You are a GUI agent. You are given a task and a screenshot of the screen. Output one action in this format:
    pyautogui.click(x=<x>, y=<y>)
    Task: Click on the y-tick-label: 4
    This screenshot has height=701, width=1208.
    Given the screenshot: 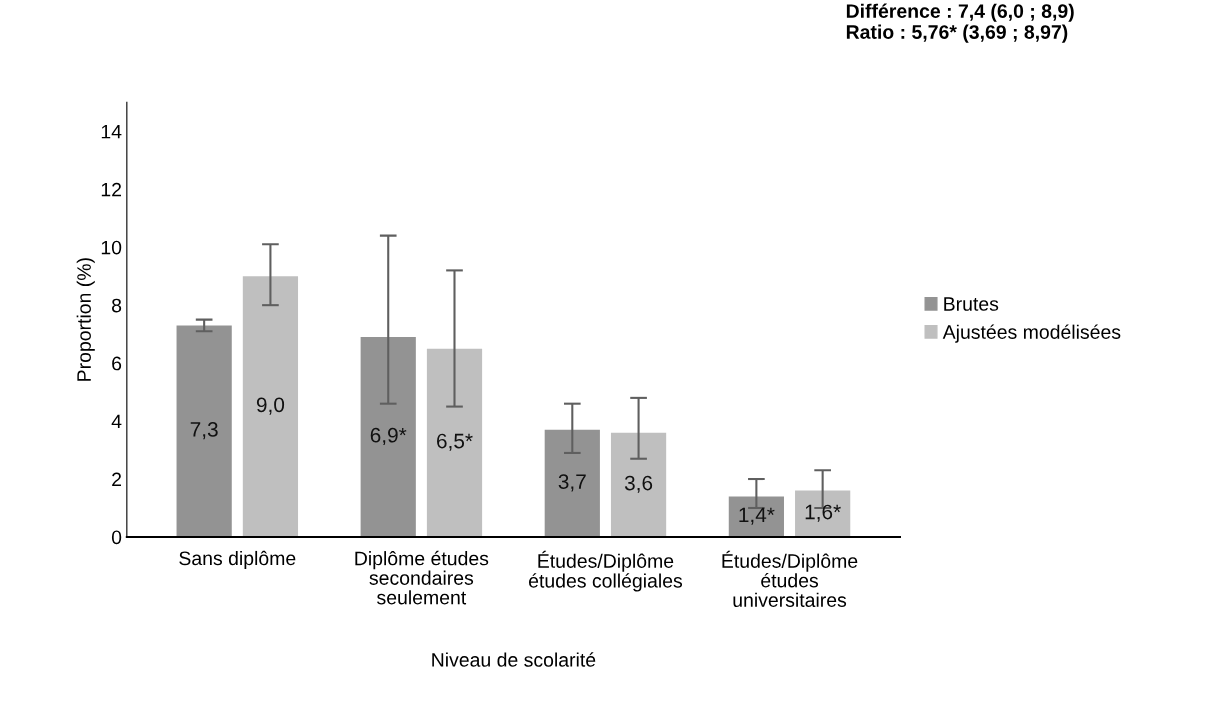 What is the action you would take?
    pyautogui.click(x=116, y=421)
    